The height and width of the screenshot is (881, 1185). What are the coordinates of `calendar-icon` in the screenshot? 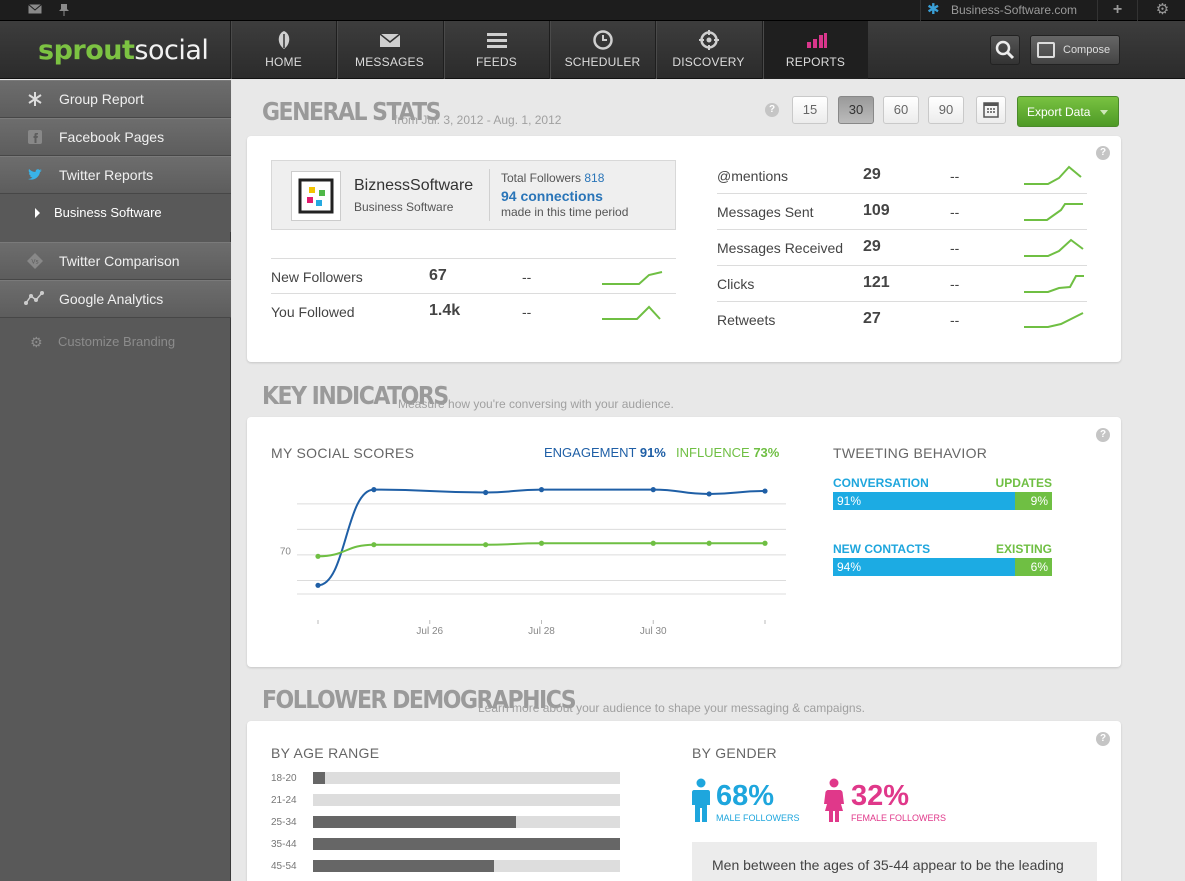 It's located at (991, 110).